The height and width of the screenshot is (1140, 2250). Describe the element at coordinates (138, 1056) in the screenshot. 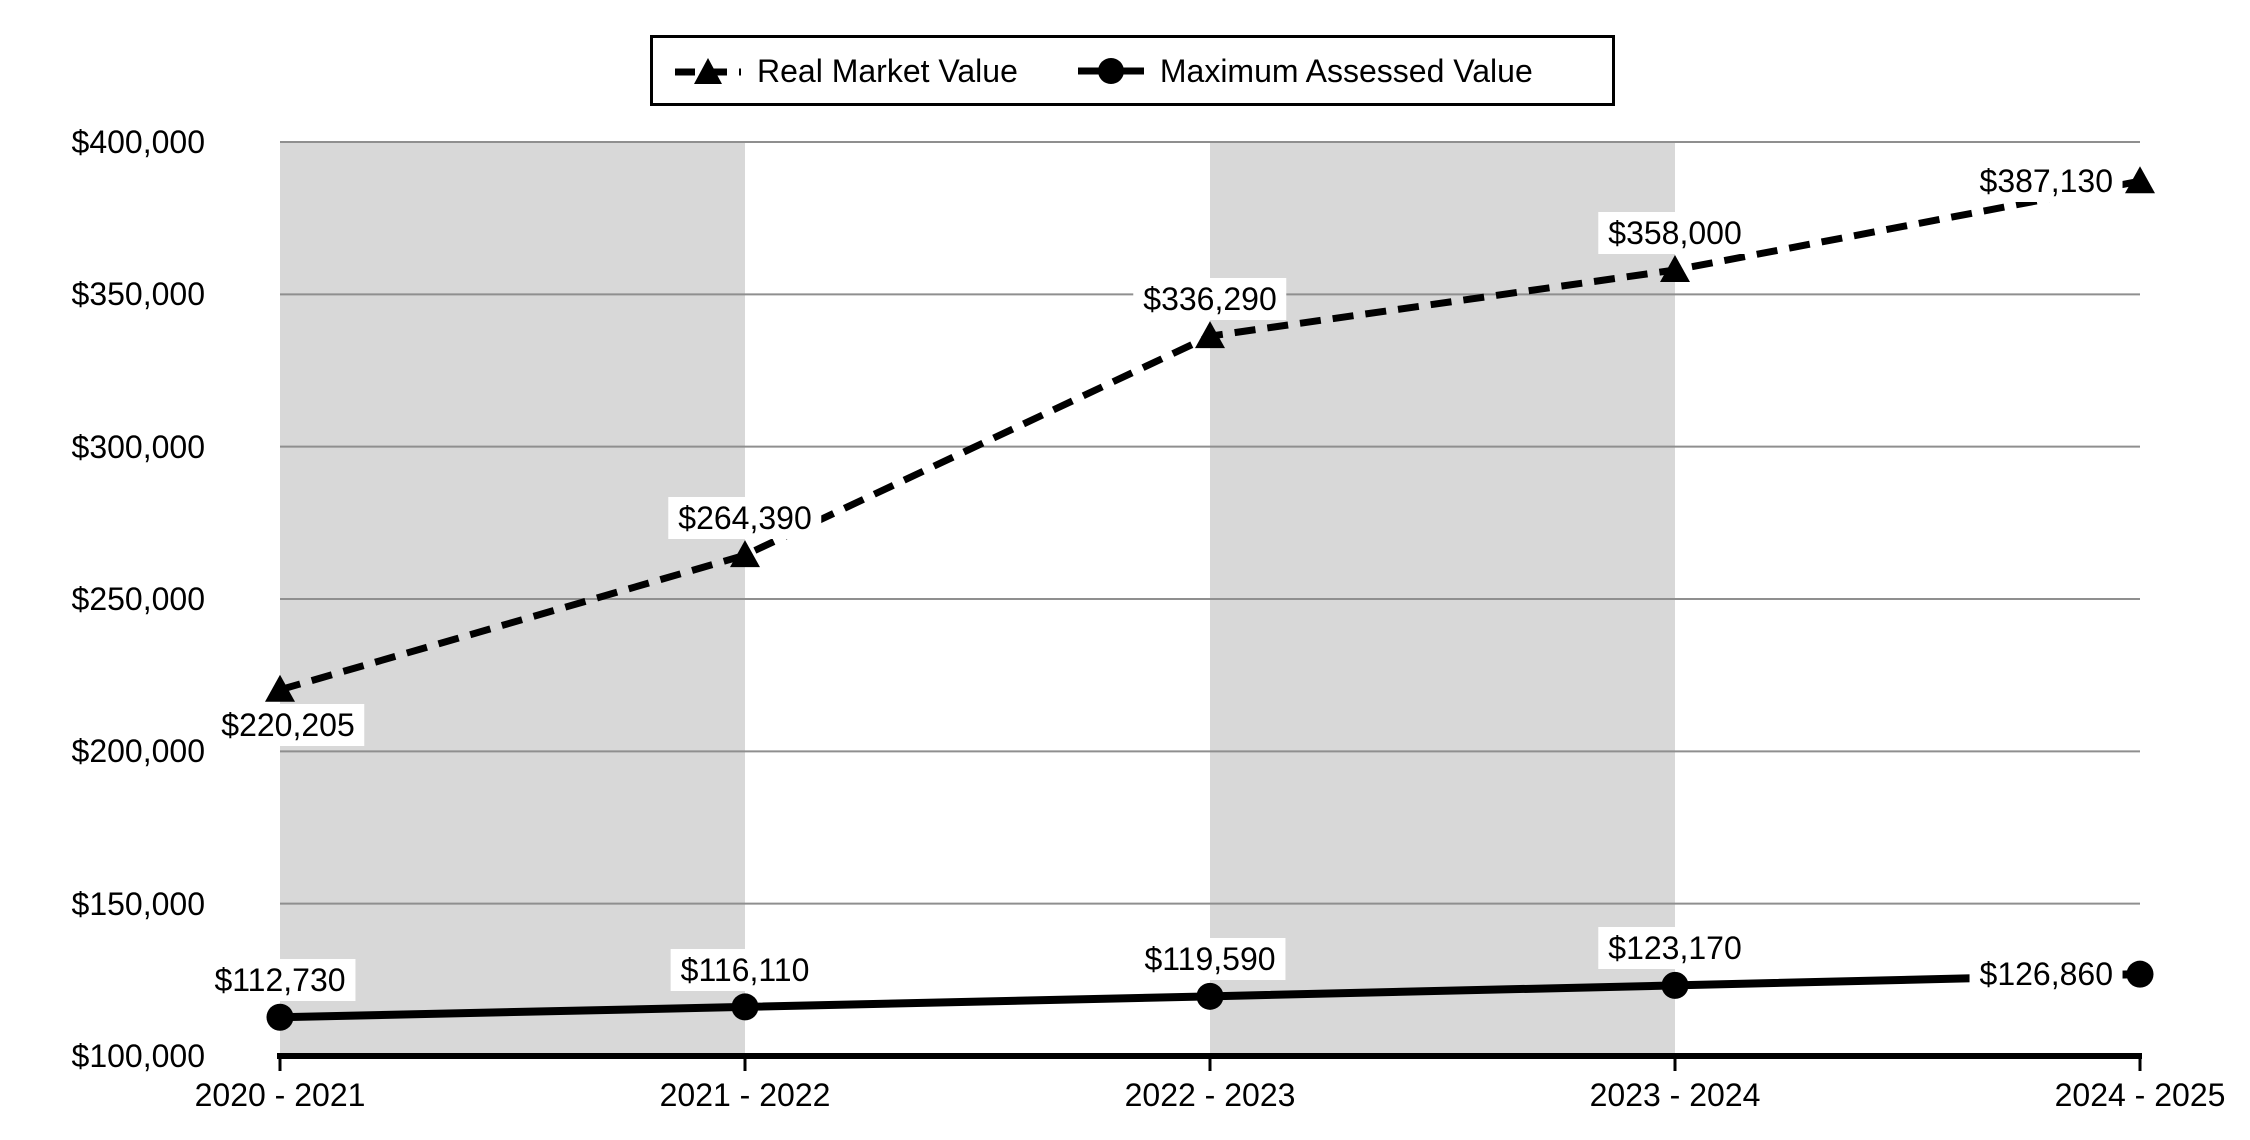

I see `y-axis-tick-label: $100,000` at that location.